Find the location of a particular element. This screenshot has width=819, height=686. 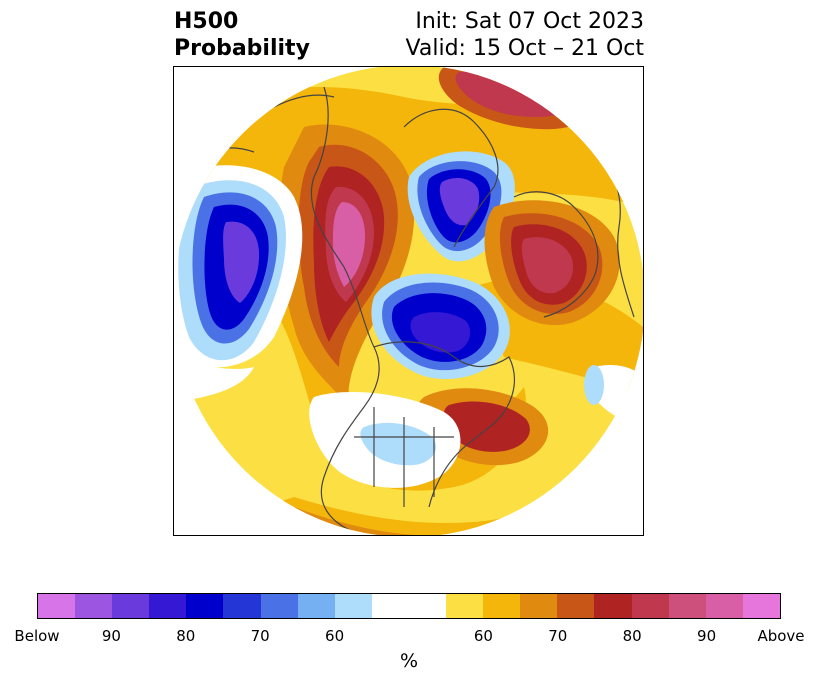

title-variable: H500 is located at coordinates (206, 21).